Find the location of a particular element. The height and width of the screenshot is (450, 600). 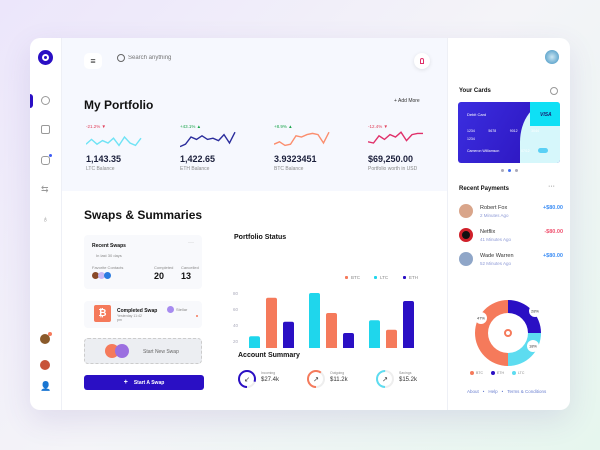

bulb-icon: ♁ is located at coordinates (45, 219).